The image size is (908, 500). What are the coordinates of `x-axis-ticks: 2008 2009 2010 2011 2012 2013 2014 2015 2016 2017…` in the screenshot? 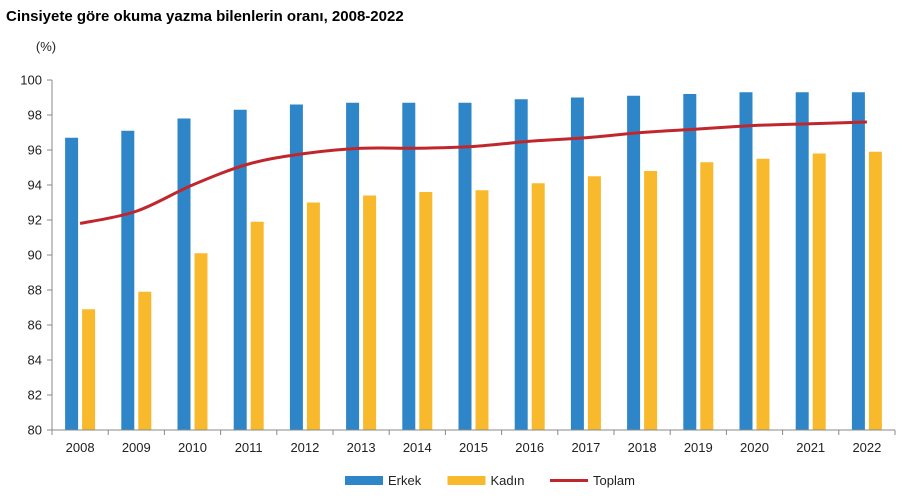 It's located at (473, 442).